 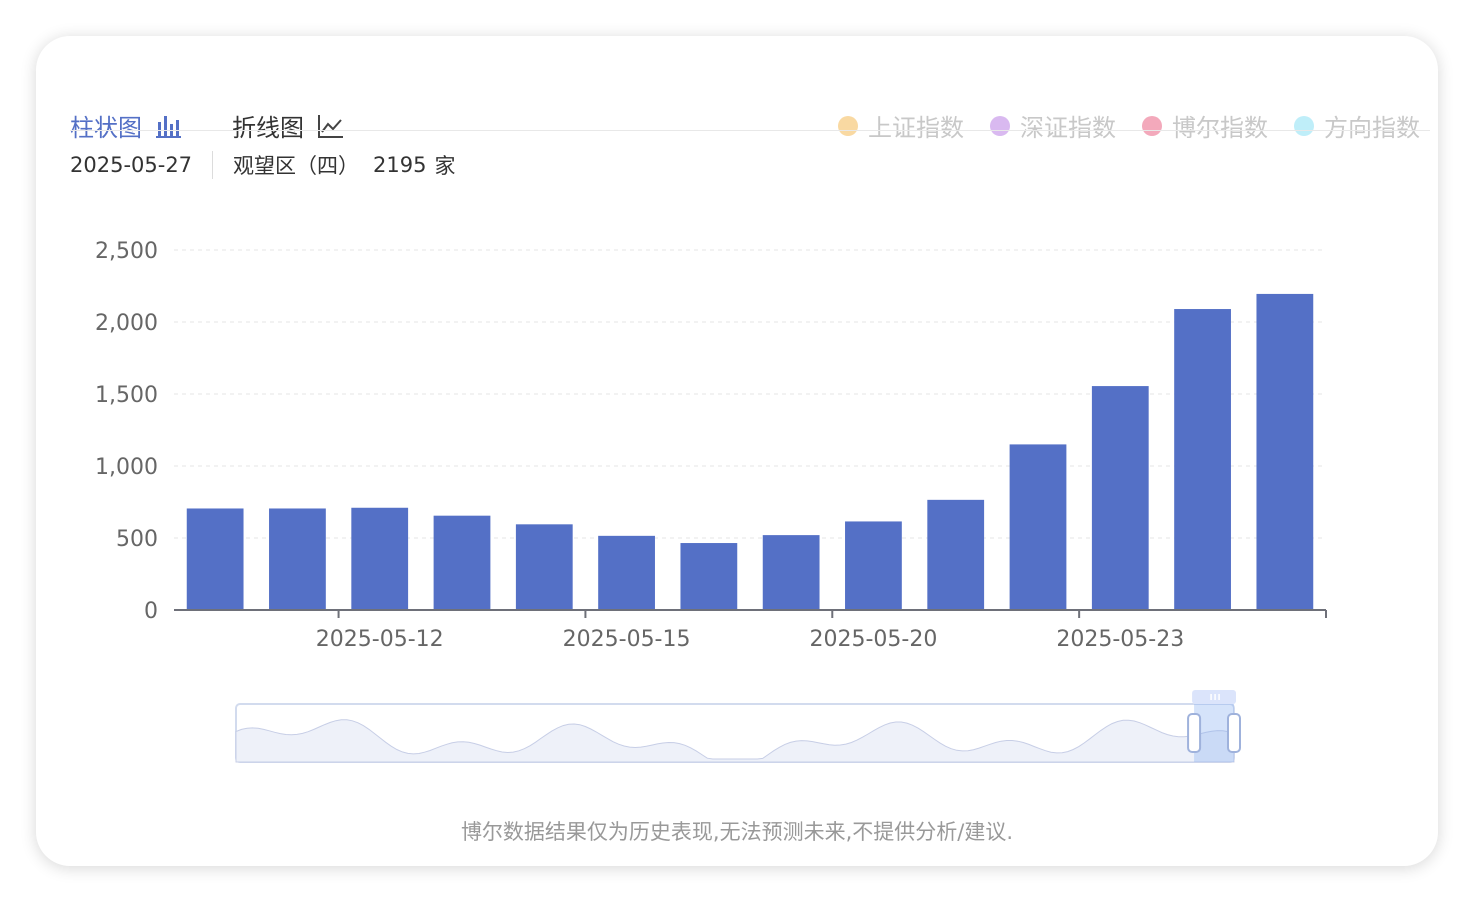 I want to click on legend-label: 方向指数, so click(x=1372, y=128).